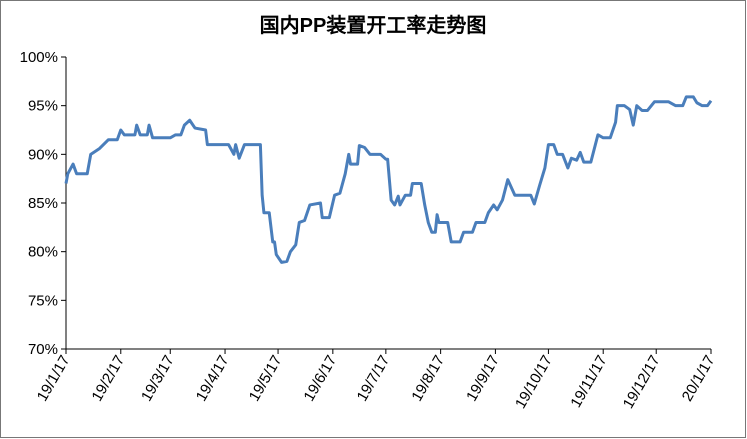  Describe the element at coordinates (43, 252) in the screenshot. I see `y-tick-label: 80%` at that location.